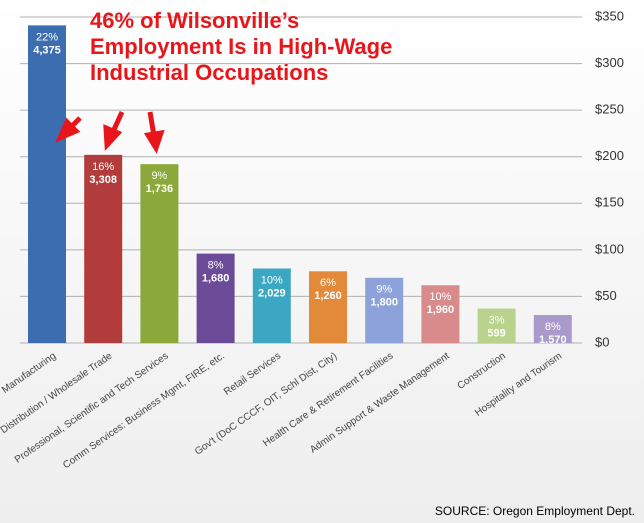 The height and width of the screenshot is (523, 644). Describe the element at coordinates (606, 295) in the screenshot. I see `y-tick-label: $50` at that location.